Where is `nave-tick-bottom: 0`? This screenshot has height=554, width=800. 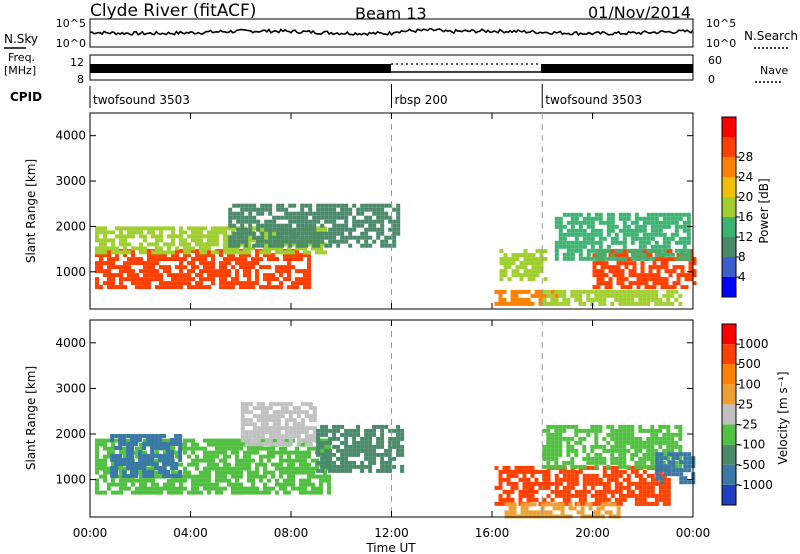 nave-tick-bottom: 0 is located at coordinates (711, 79).